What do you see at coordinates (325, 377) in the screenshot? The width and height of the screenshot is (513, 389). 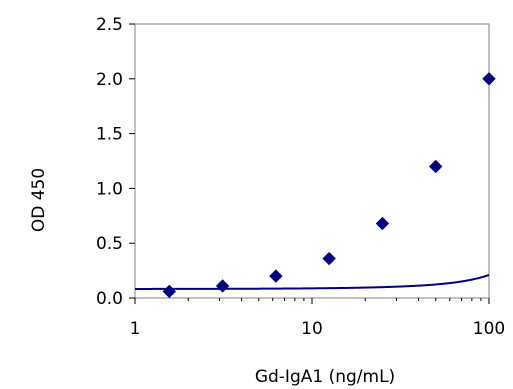 I see `x-axis-title: Gd-IgA1 (ng/mL)` at bounding box center [325, 377].